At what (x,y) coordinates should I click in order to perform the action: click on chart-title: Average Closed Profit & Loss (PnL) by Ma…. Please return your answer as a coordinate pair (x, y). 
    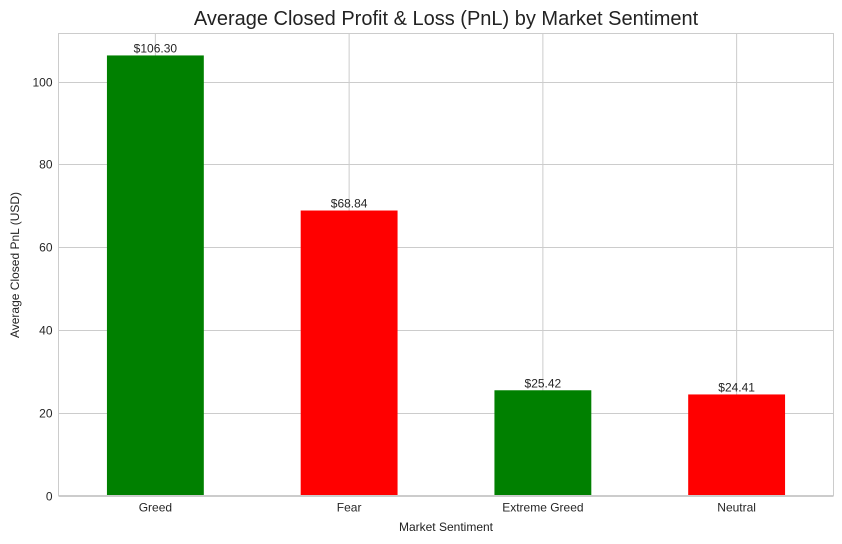
    Looking at the image, I should click on (446, 19).